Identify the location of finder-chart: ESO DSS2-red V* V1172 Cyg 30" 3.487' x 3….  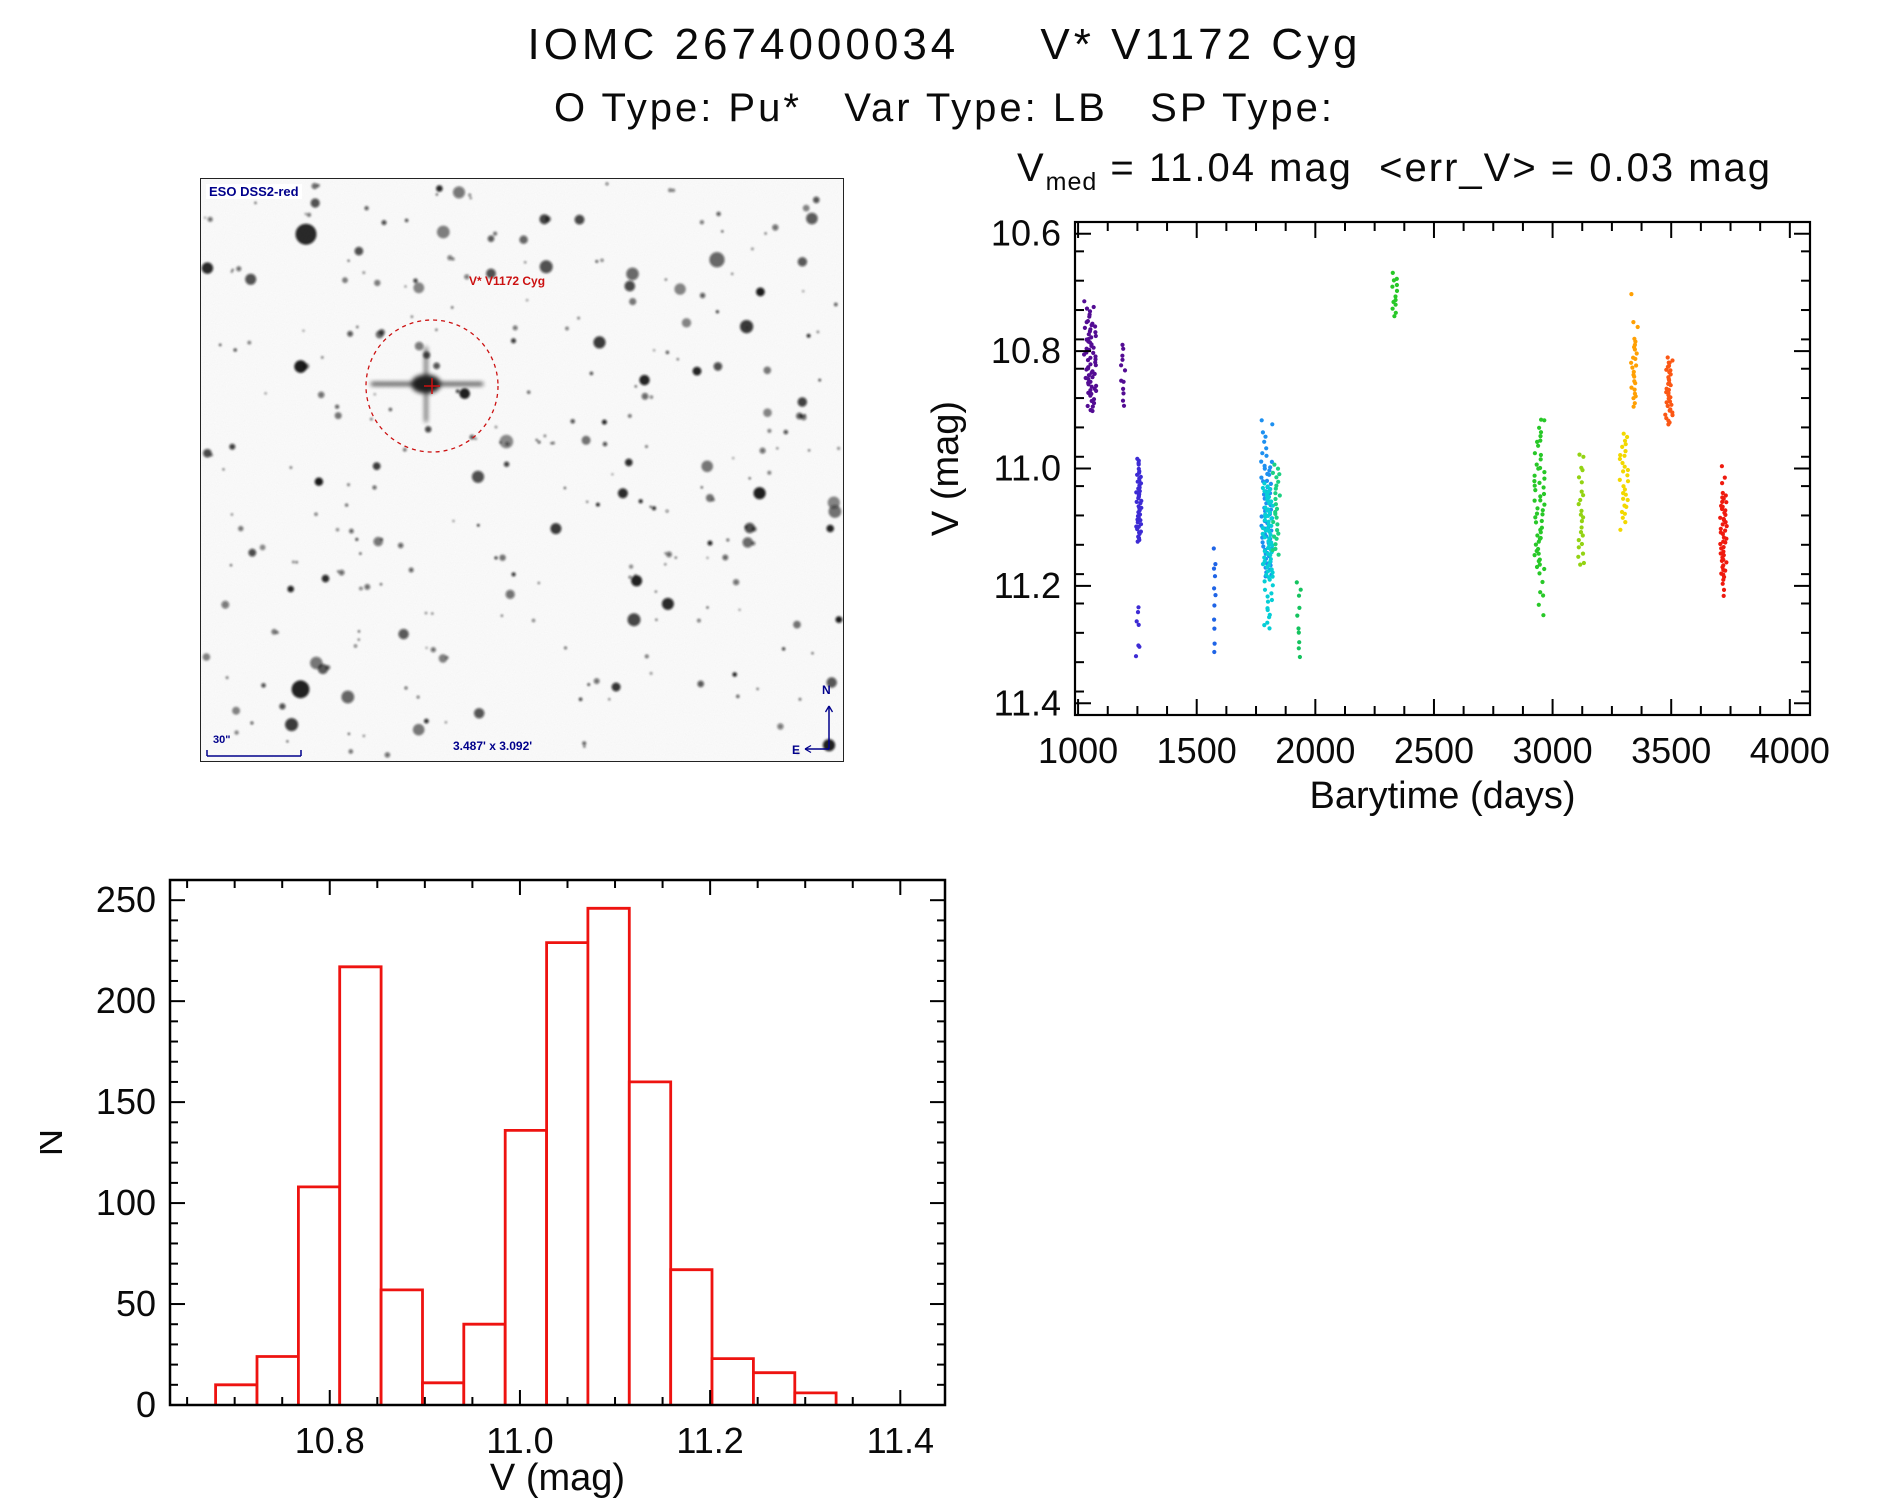
(522, 470).